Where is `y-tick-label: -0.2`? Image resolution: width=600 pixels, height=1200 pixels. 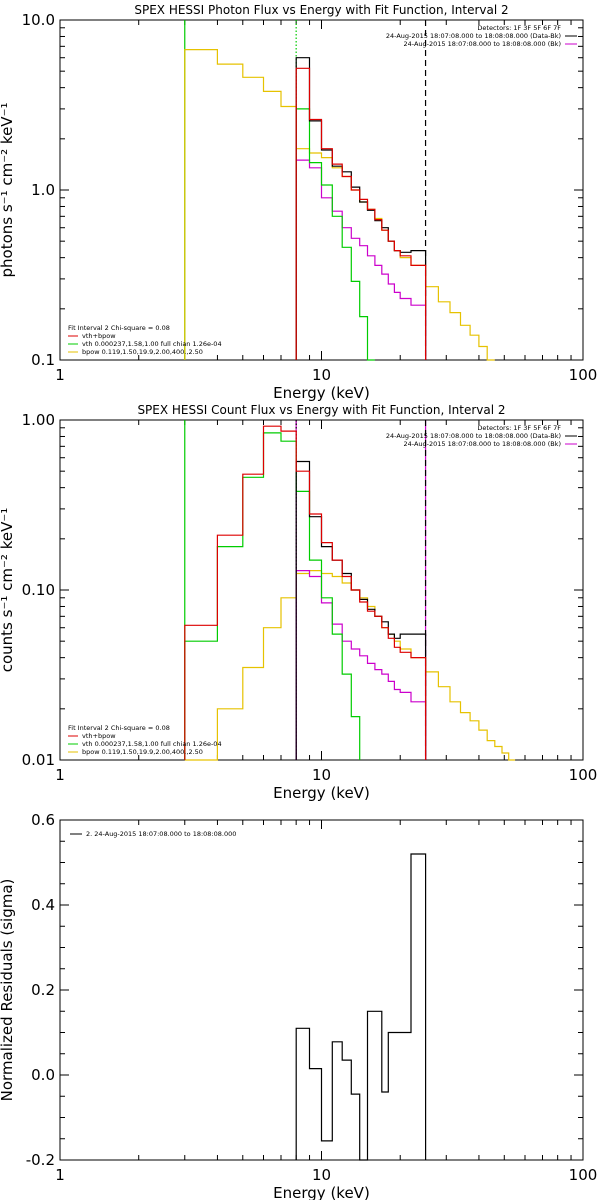 y-tick-label: -0.2 is located at coordinates (40, 1160).